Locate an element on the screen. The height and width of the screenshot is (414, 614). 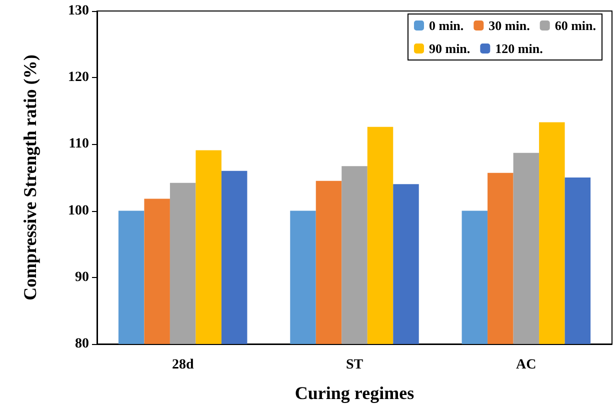
x-axis-title: Curing regimes is located at coordinates (354, 393).